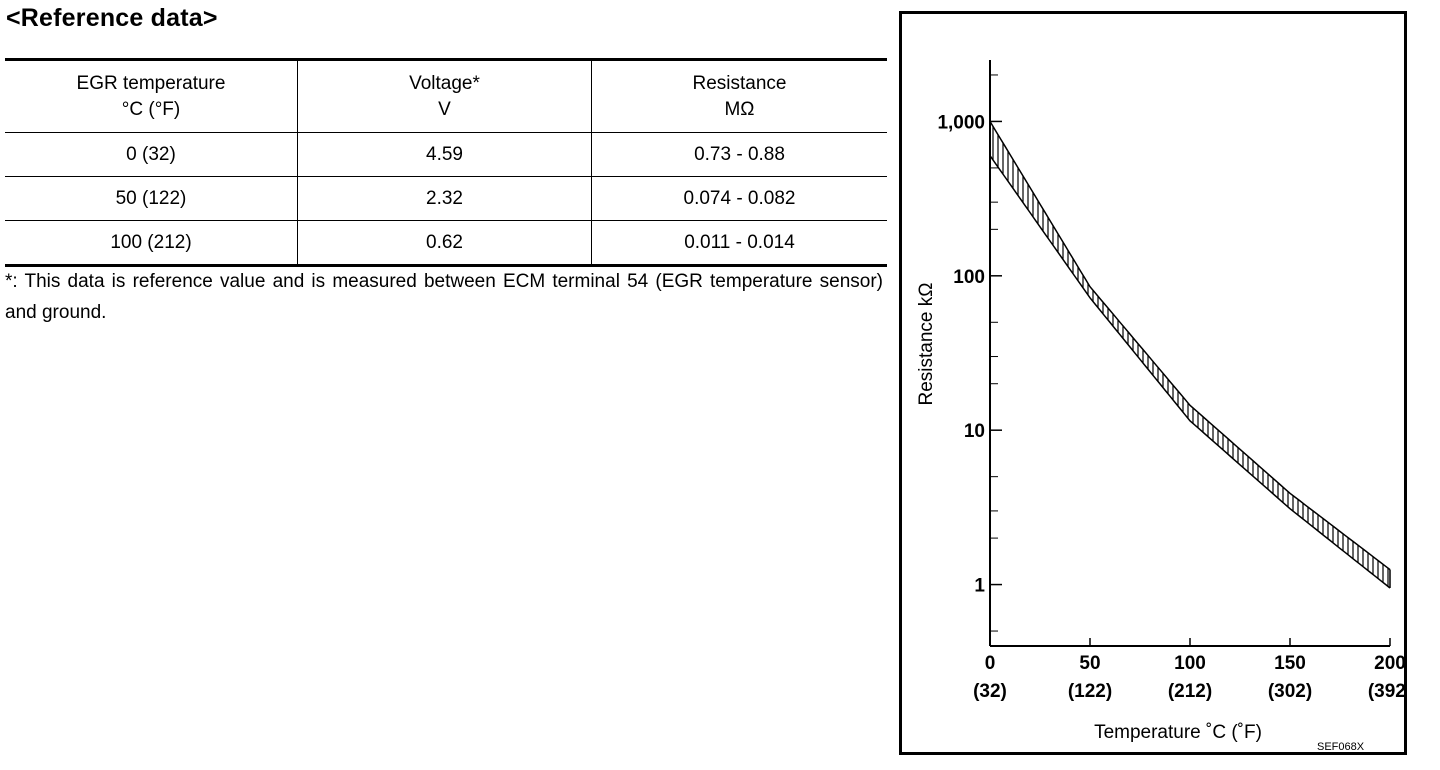  Describe the element at coordinates (1090, 691) in the screenshot. I see `x-tick-sublabel: (122)` at that location.